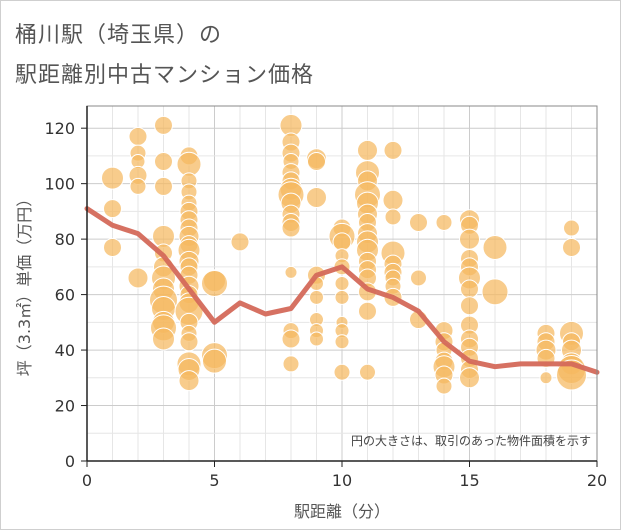  I want to click on y-tick-label: 40, so click(65, 350).